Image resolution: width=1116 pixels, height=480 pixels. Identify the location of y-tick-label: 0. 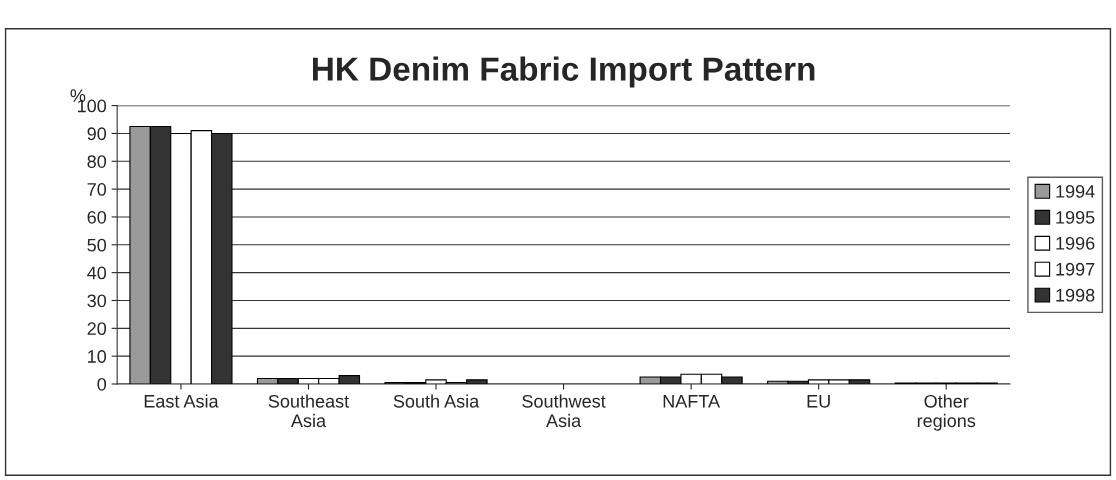
(102, 384).